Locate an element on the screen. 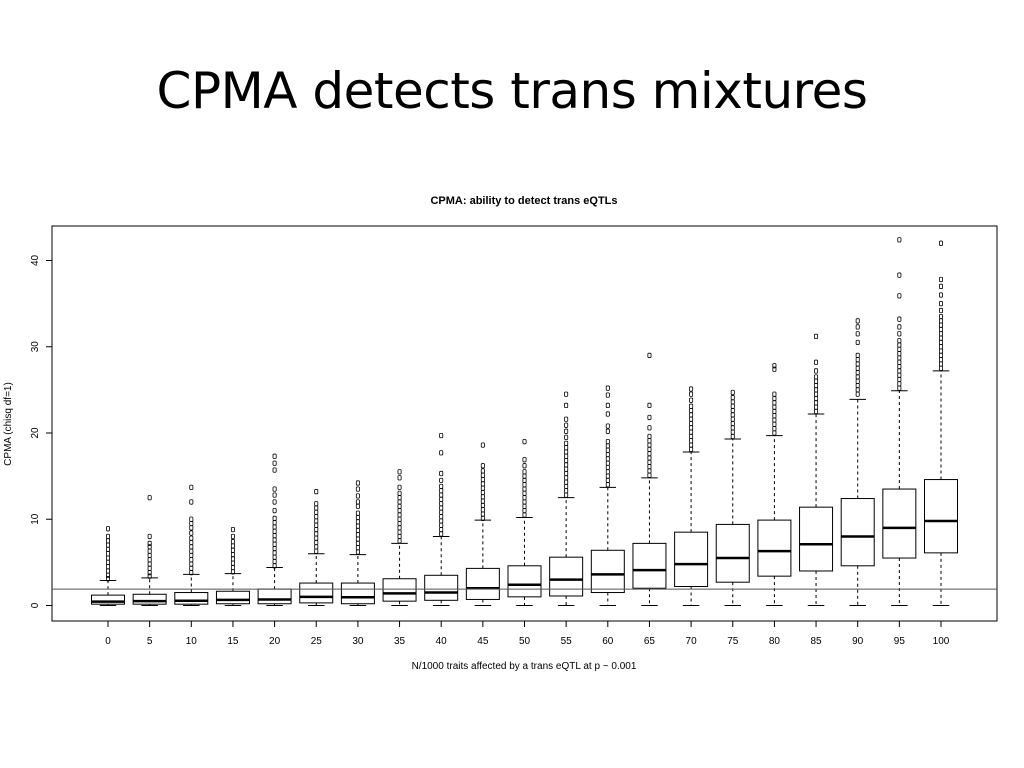 The image size is (1024, 768). y-tick-label: 10 is located at coordinates (35, 519).